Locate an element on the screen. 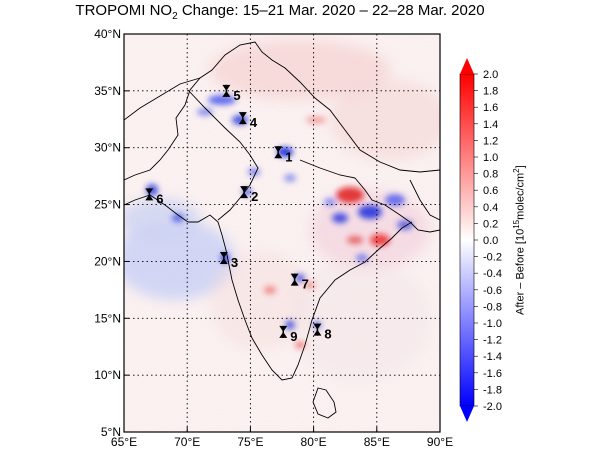  lat-tick-label: 25°N is located at coordinates (107, 205).